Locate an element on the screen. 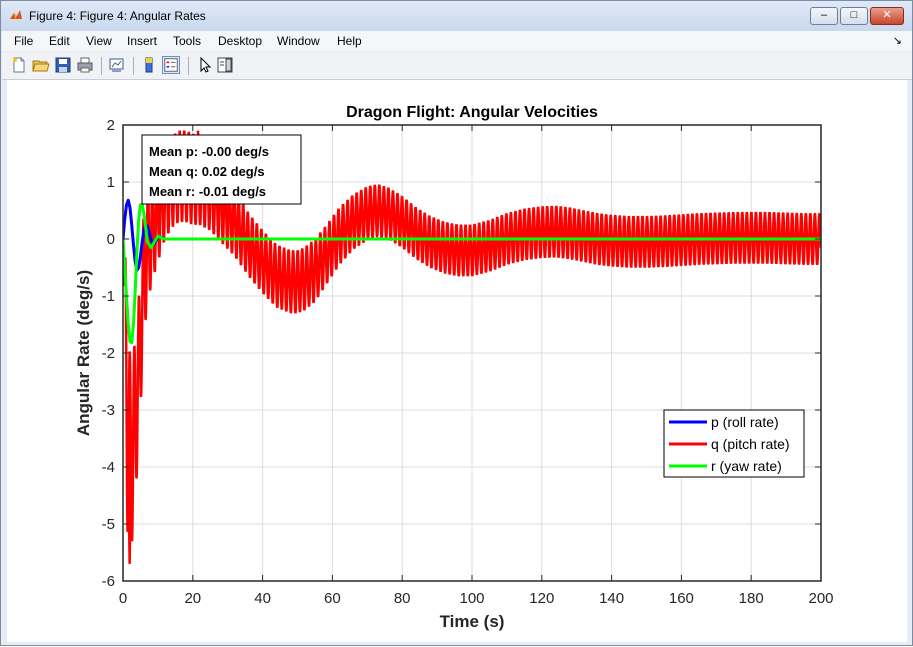 The image size is (913, 647). x-tick-label: 120 is located at coordinates (541, 598).